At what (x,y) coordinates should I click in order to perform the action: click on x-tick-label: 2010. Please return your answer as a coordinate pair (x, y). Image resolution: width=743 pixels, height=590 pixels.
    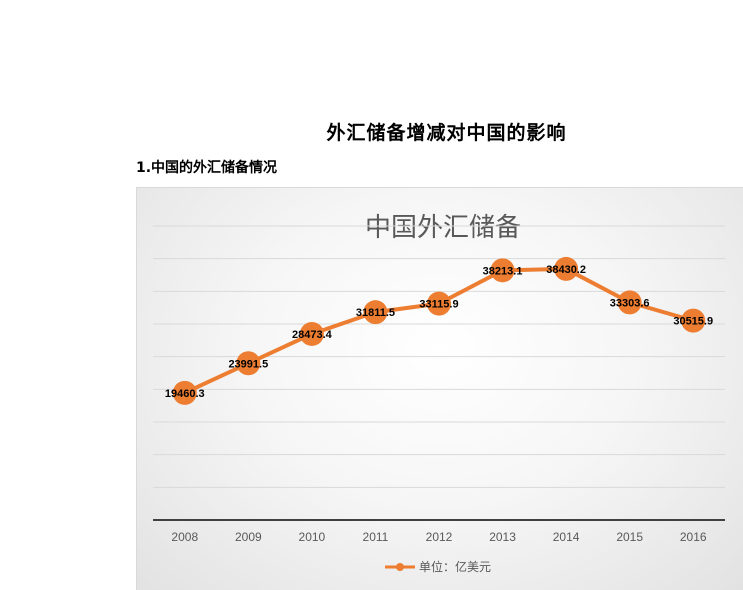
    Looking at the image, I should click on (312, 537).